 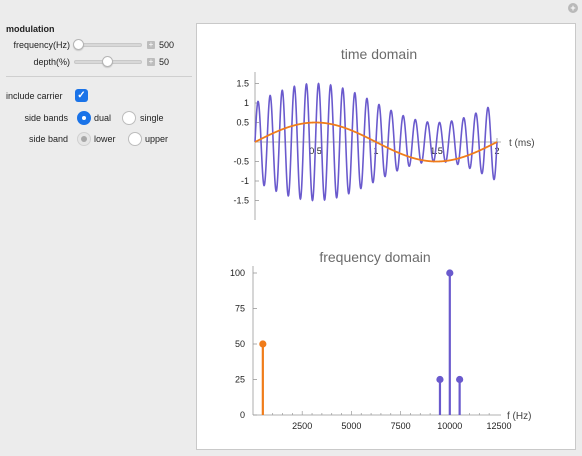 I want to click on freq-y-tick-label: 100, so click(x=237, y=273).